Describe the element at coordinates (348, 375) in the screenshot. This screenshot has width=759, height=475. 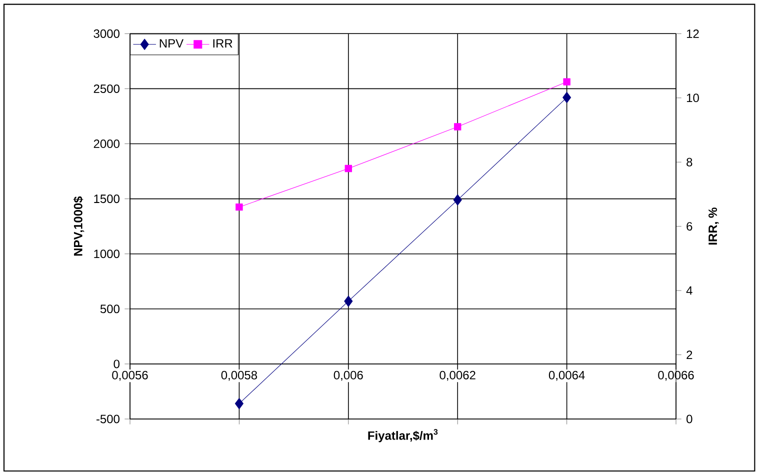
I see `x-tick-label: 0,006` at that location.